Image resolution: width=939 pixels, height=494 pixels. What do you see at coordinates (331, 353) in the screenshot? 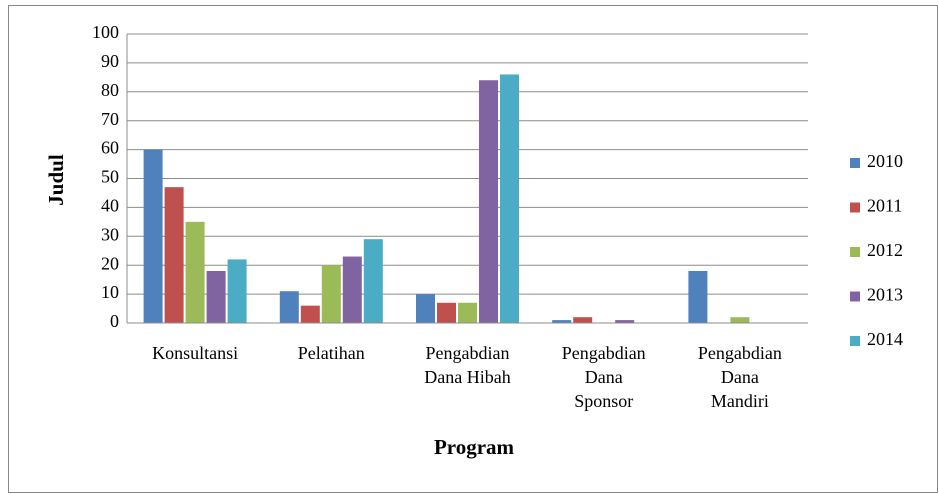
I see `x-tick-label: Pelatihan` at bounding box center [331, 353].